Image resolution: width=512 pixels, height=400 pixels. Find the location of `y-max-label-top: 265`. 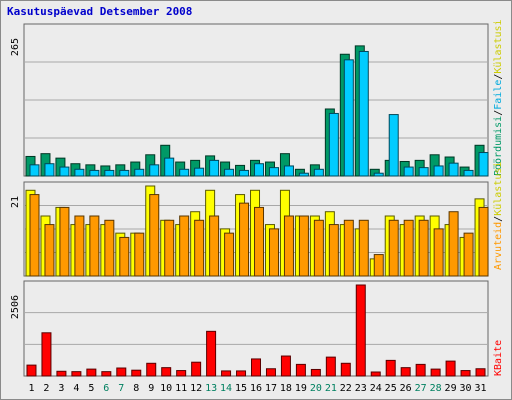

y-max-label-top: 265 is located at coordinates (15, 47).